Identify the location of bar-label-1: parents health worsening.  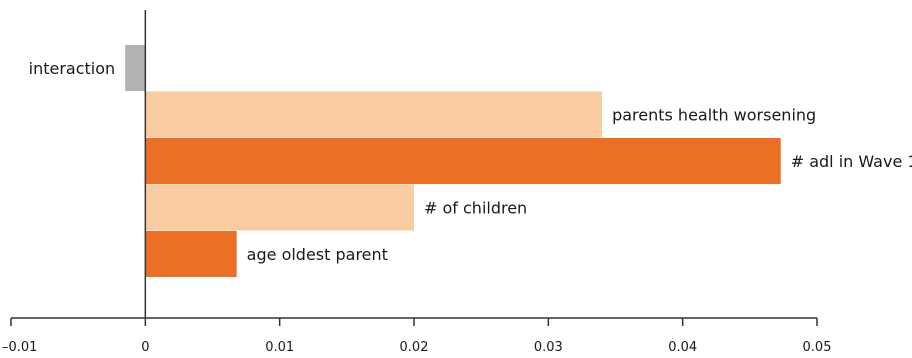
(714, 115).